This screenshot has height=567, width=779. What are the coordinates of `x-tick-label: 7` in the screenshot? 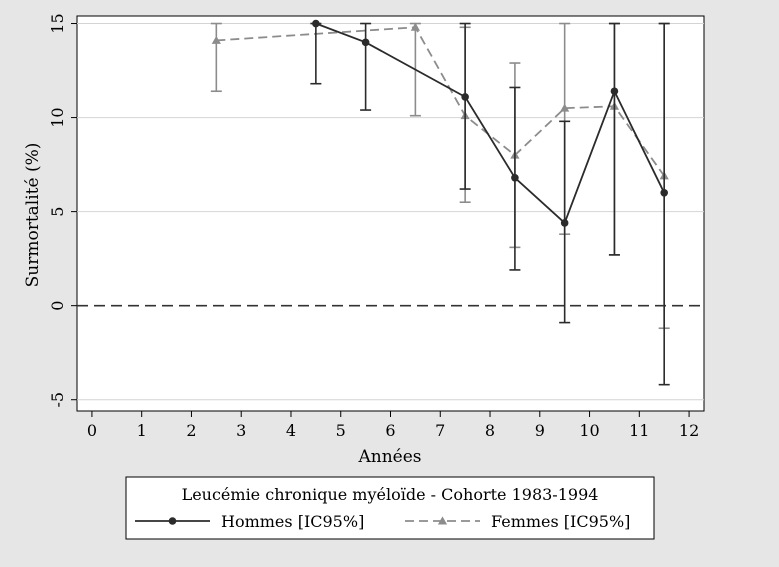 It's located at (440, 430).